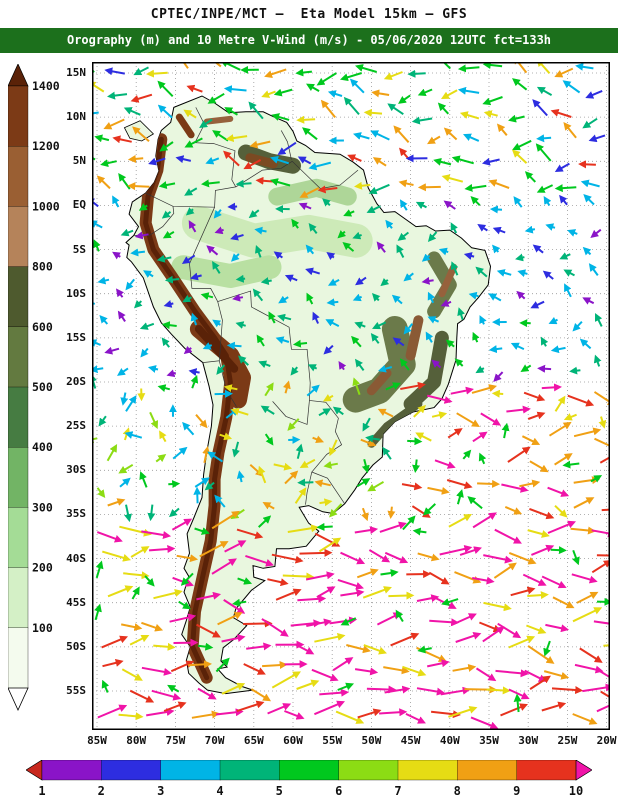 The image size is (618, 800). Describe the element at coordinates (583, 770) in the screenshot. I see `wind-max-arrow` at that location.